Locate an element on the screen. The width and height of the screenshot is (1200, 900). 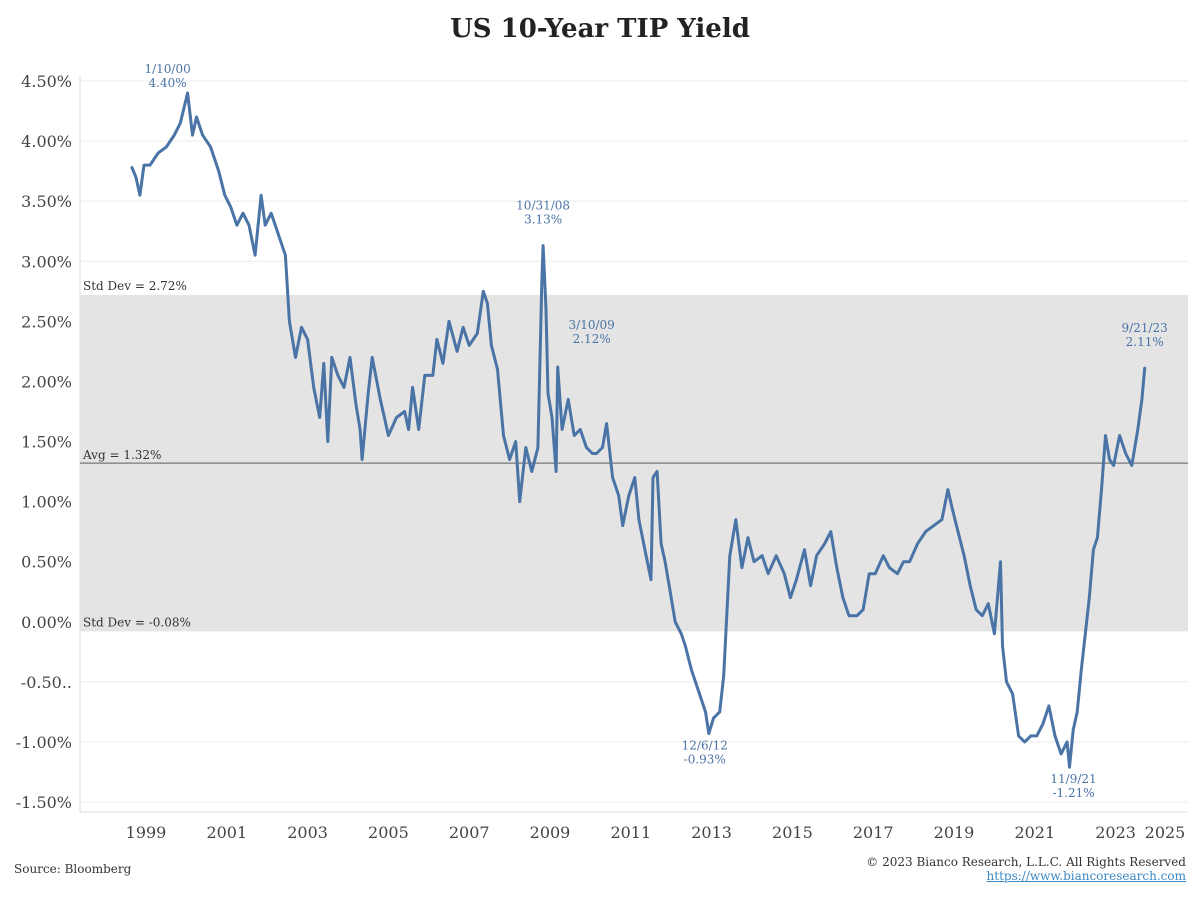
x-tick-label: 2025 is located at coordinates (1165, 832).